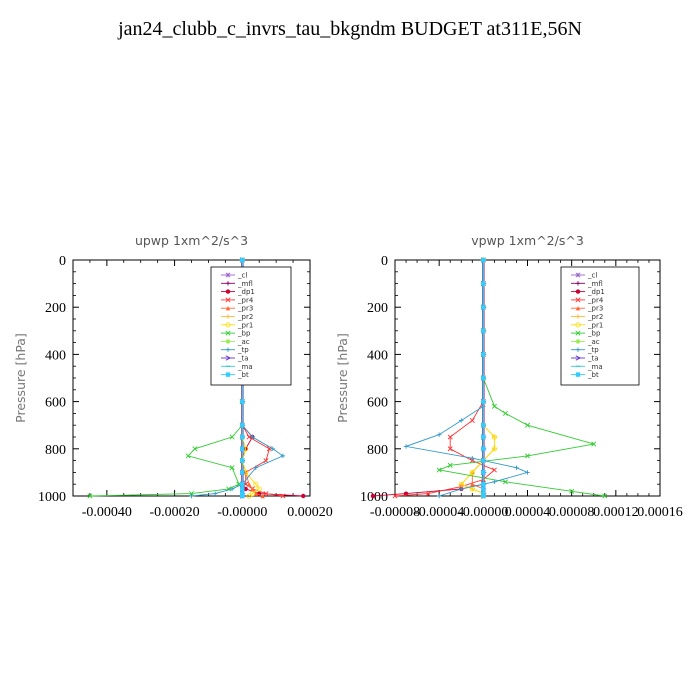  I want to click on x-tick-label: -0.00008, so click(395, 512).